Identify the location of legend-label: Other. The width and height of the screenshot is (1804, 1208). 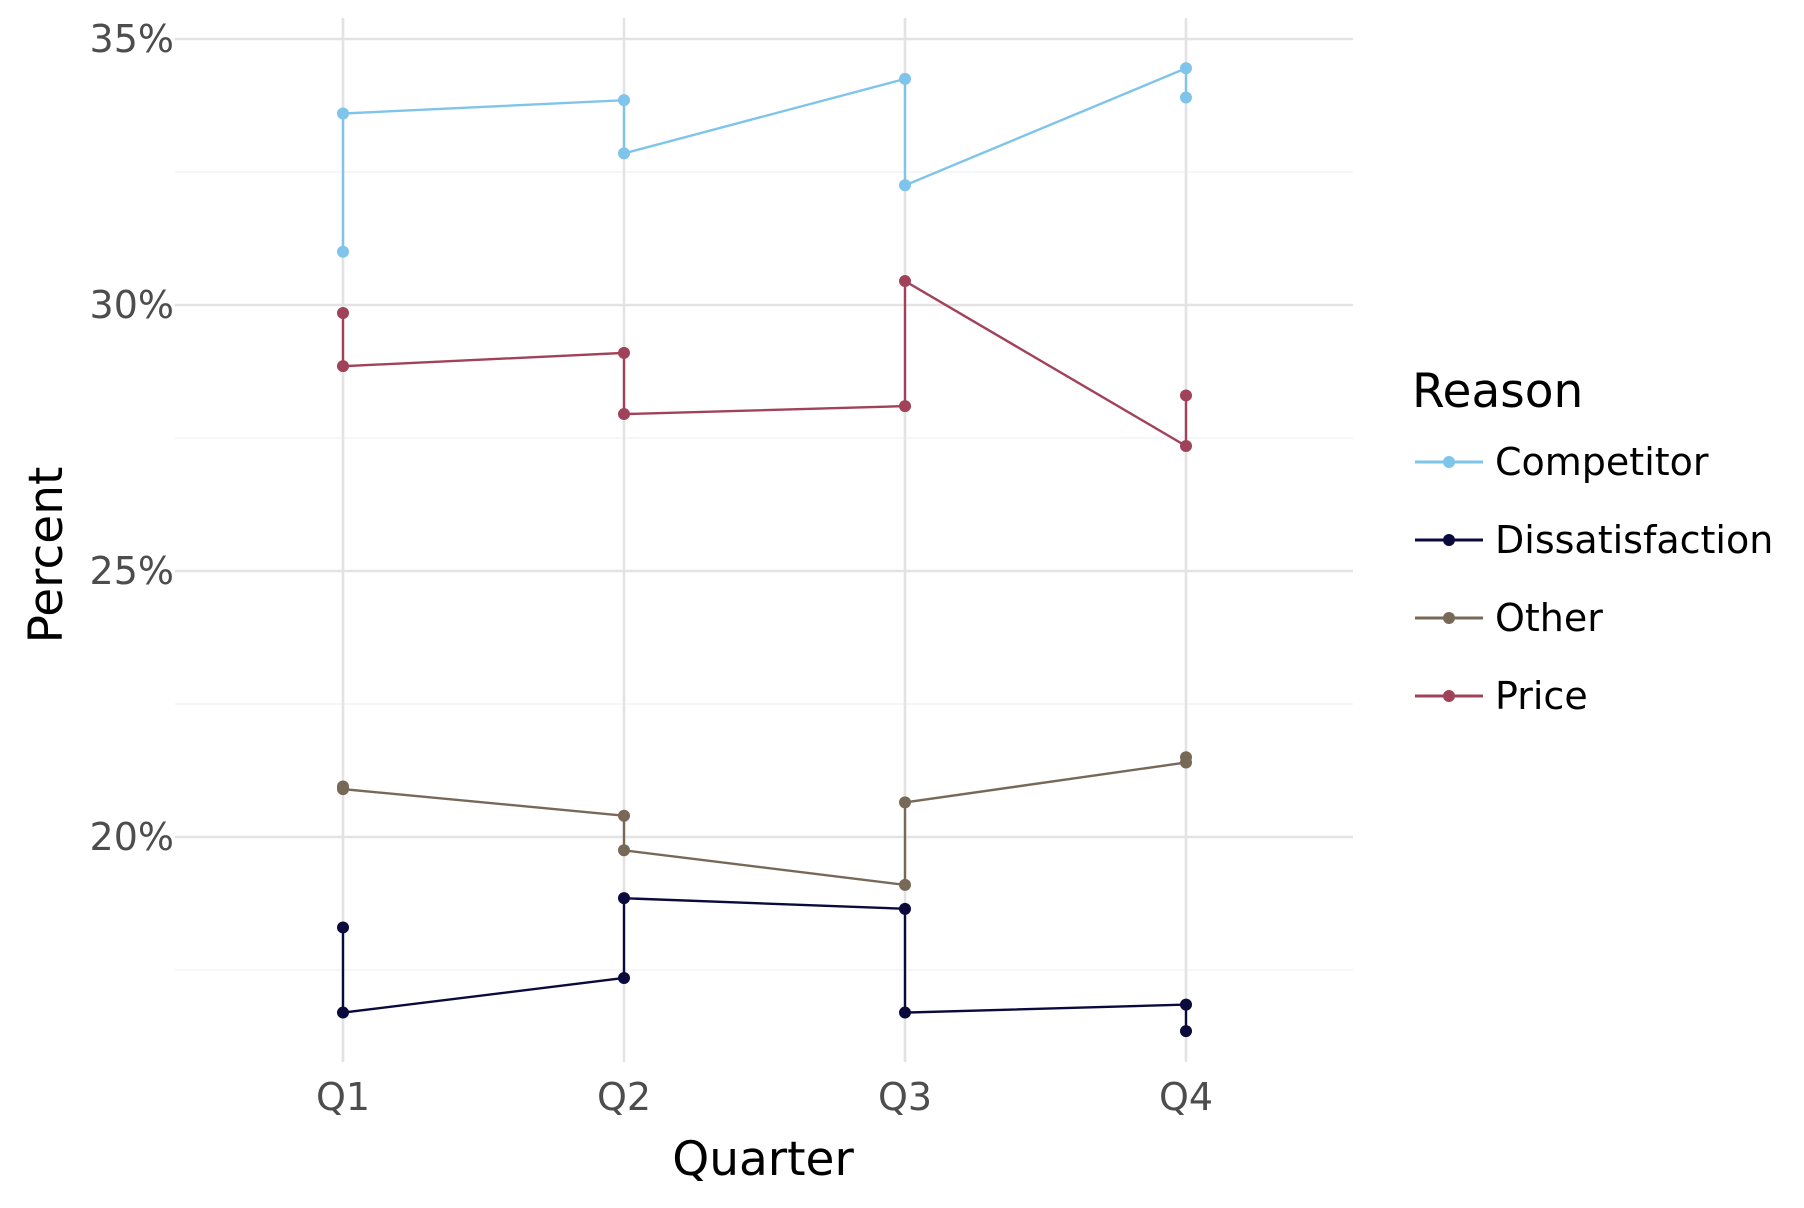
(1549, 618).